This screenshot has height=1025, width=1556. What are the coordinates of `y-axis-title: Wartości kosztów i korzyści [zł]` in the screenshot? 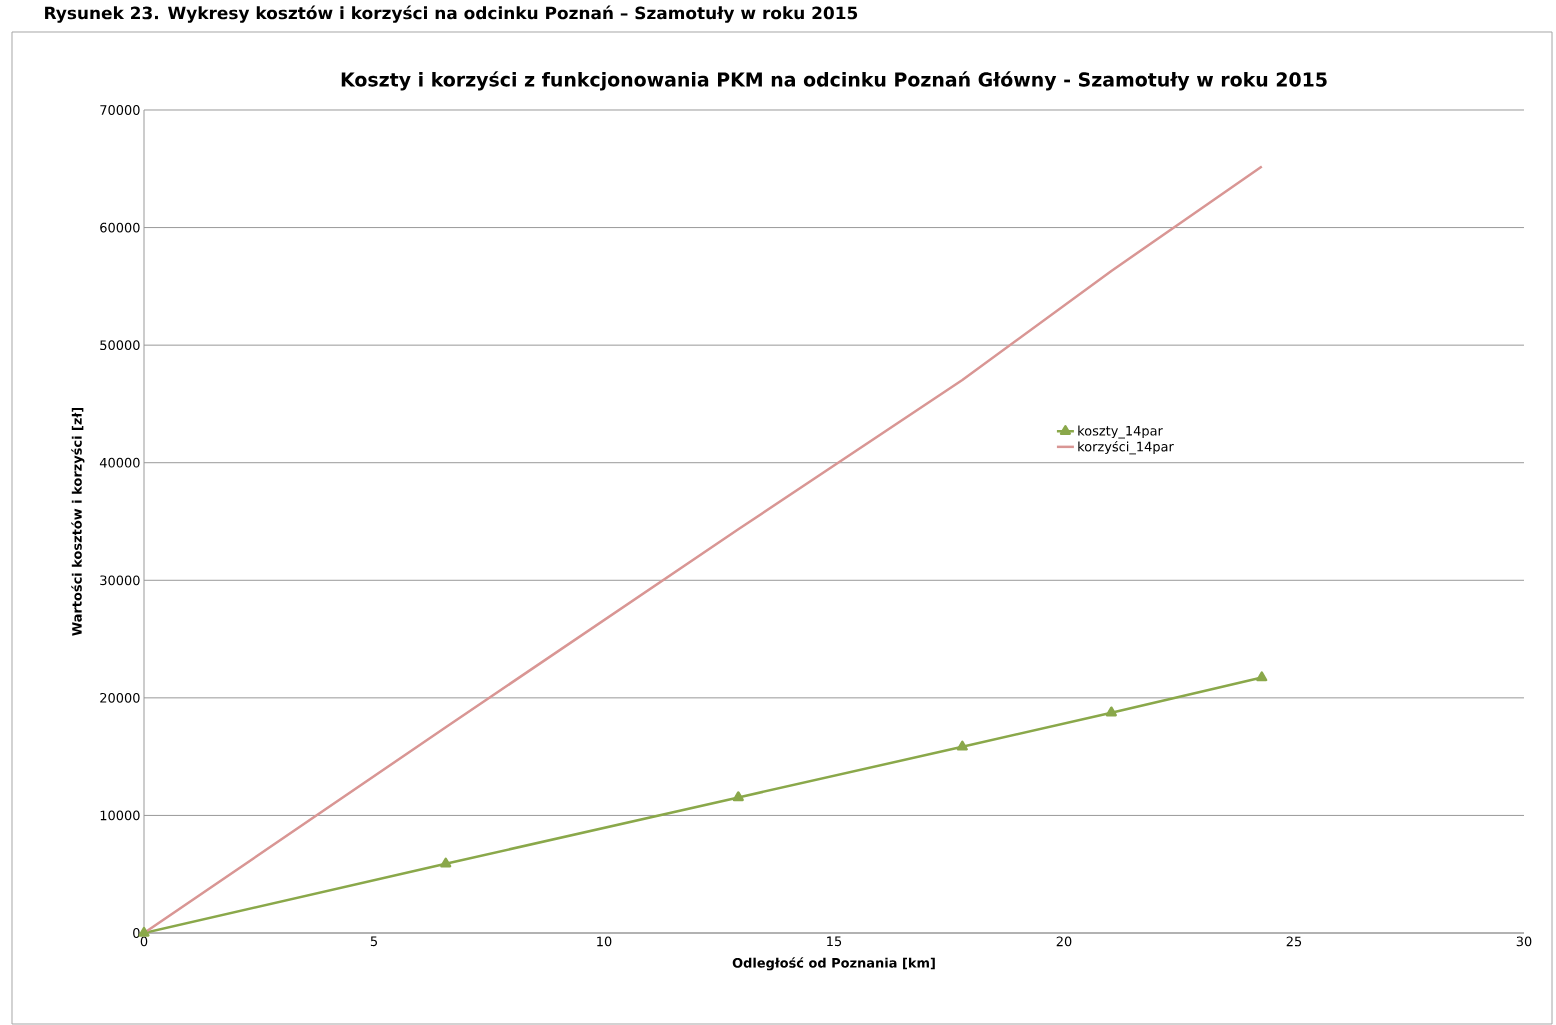 It's located at (78, 521).